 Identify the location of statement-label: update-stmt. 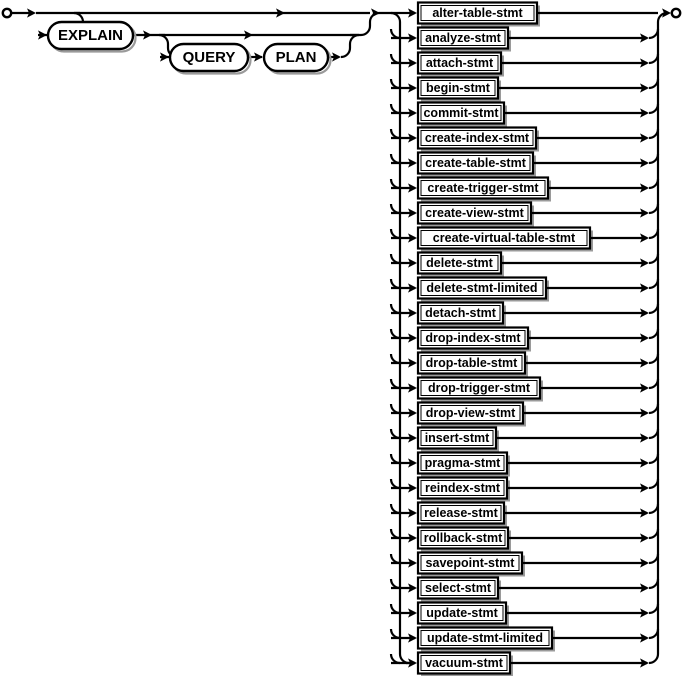
(462, 613).